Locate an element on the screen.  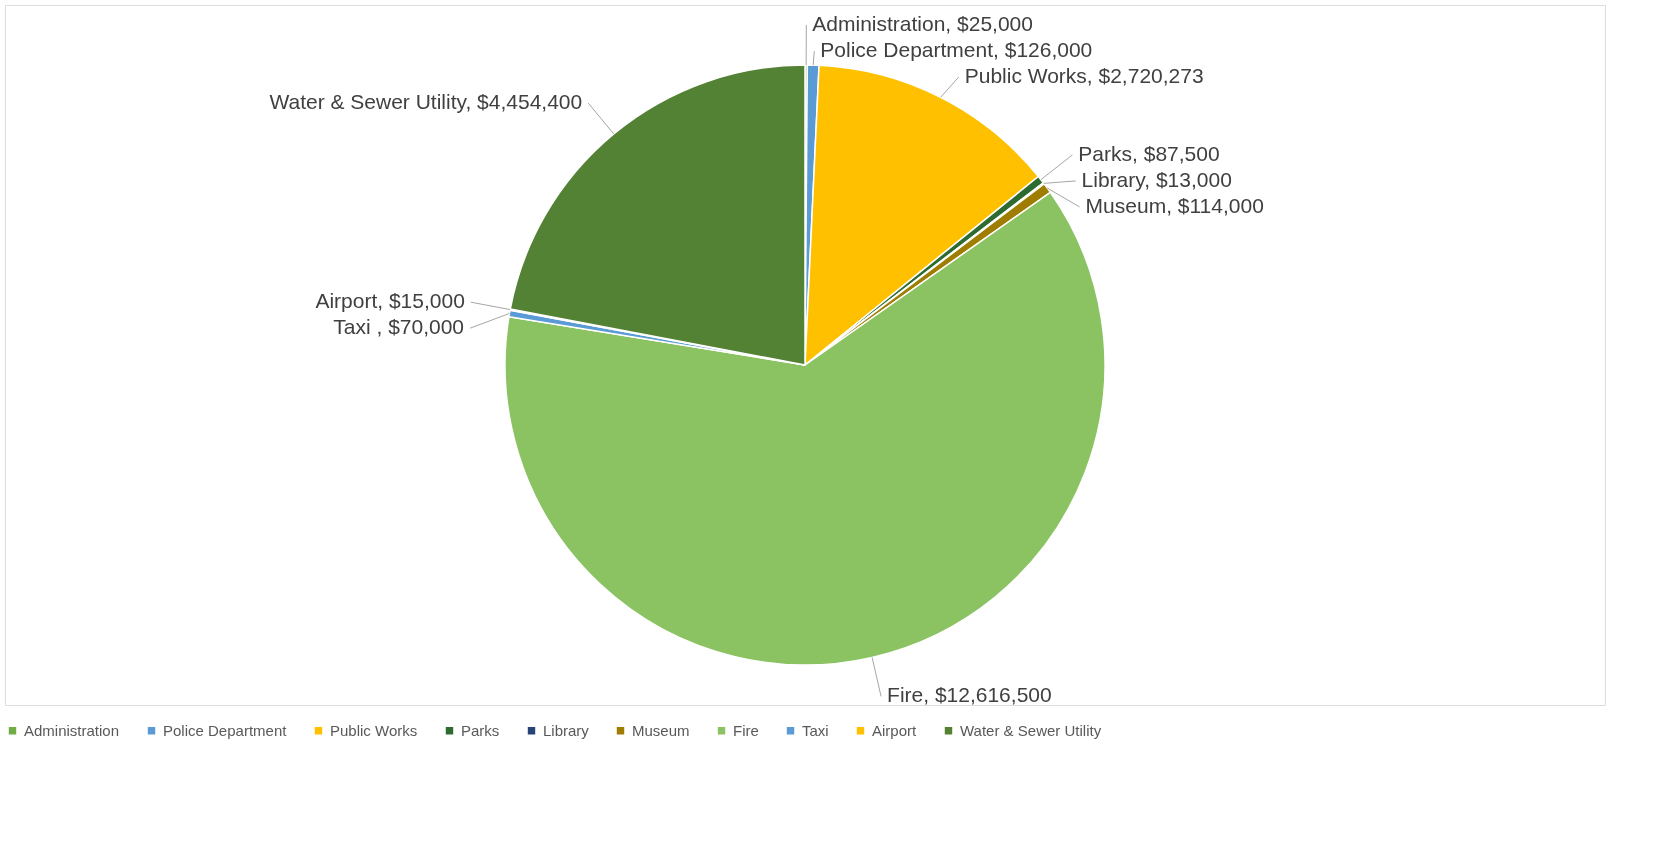
data-label: Water & Sewer Utility, $4,454,400 is located at coordinates (426, 102).